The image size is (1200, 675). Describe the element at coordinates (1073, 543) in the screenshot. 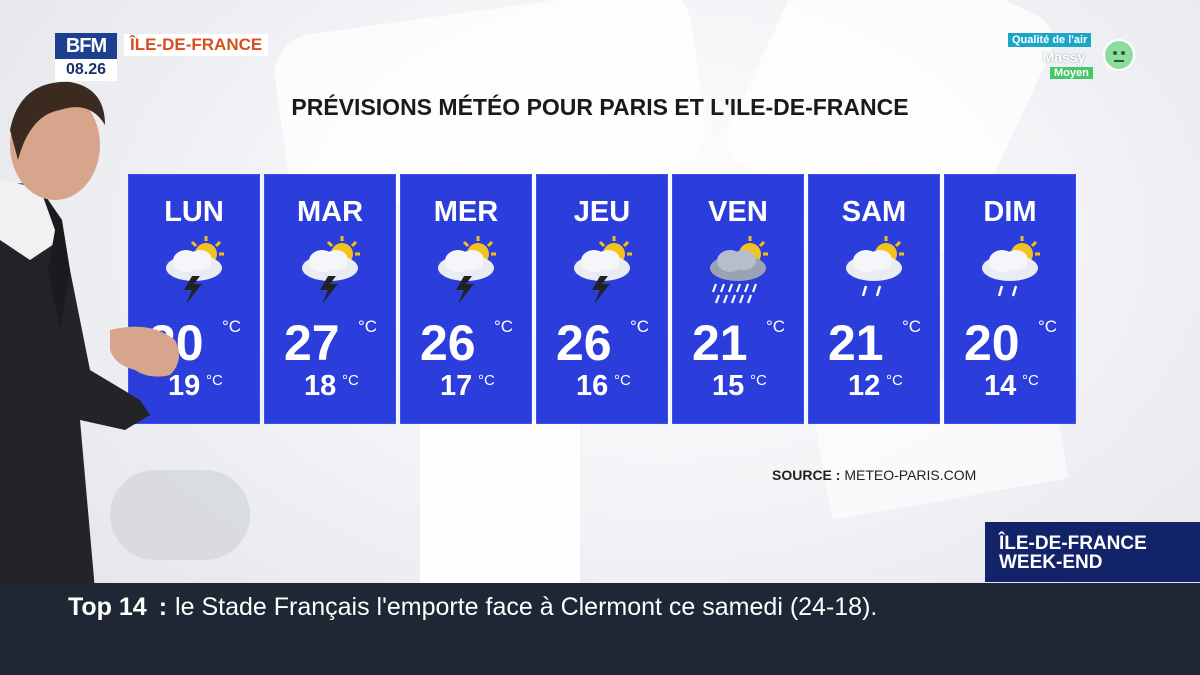

I see `show-tag-line1: ÎLE-DE-FRANCE` at that location.